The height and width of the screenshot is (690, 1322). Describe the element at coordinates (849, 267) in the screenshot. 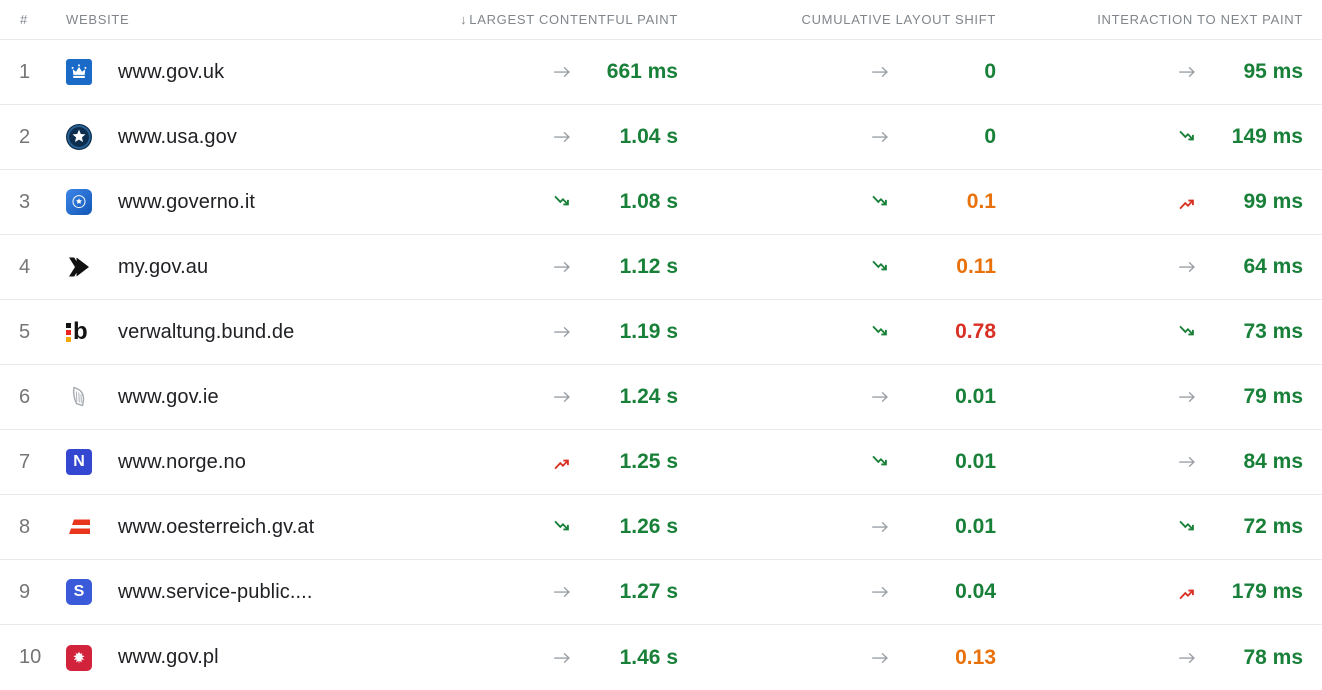

I see `cls-cell: 0.11` at that location.